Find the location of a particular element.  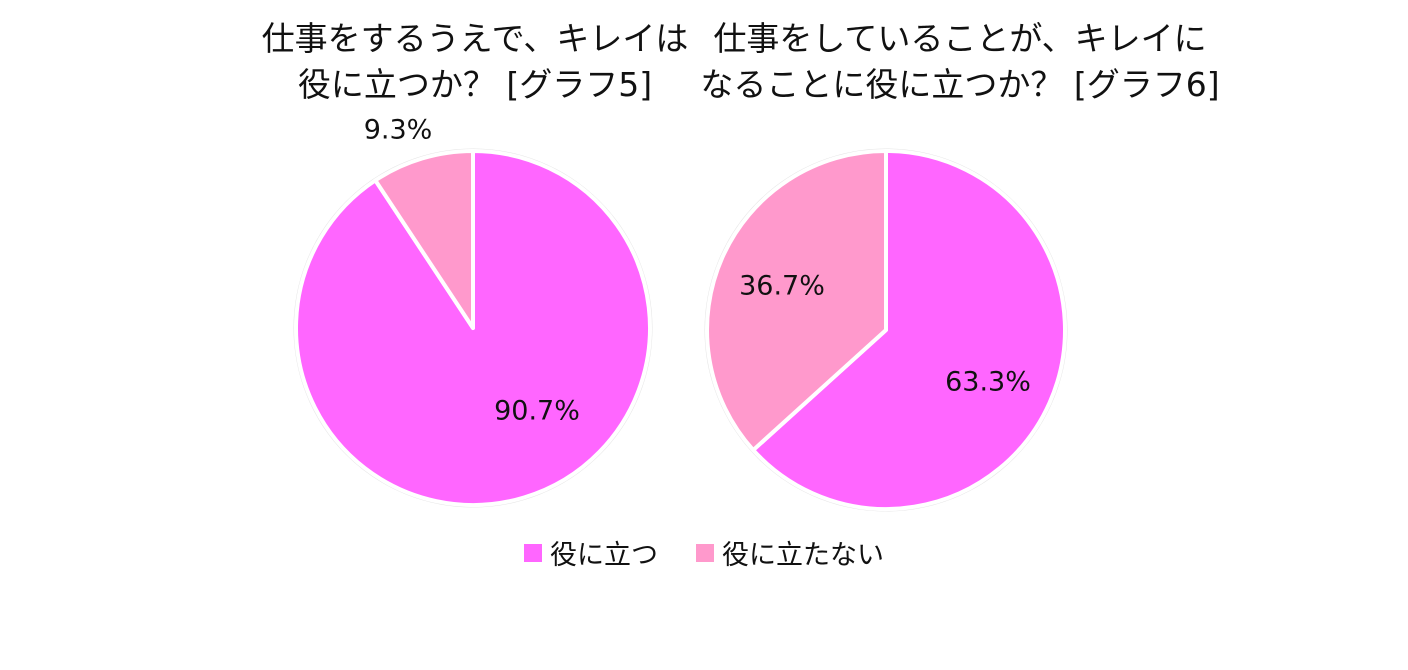

data-label-graph5-useful: 90.7% is located at coordinates (537, 411).